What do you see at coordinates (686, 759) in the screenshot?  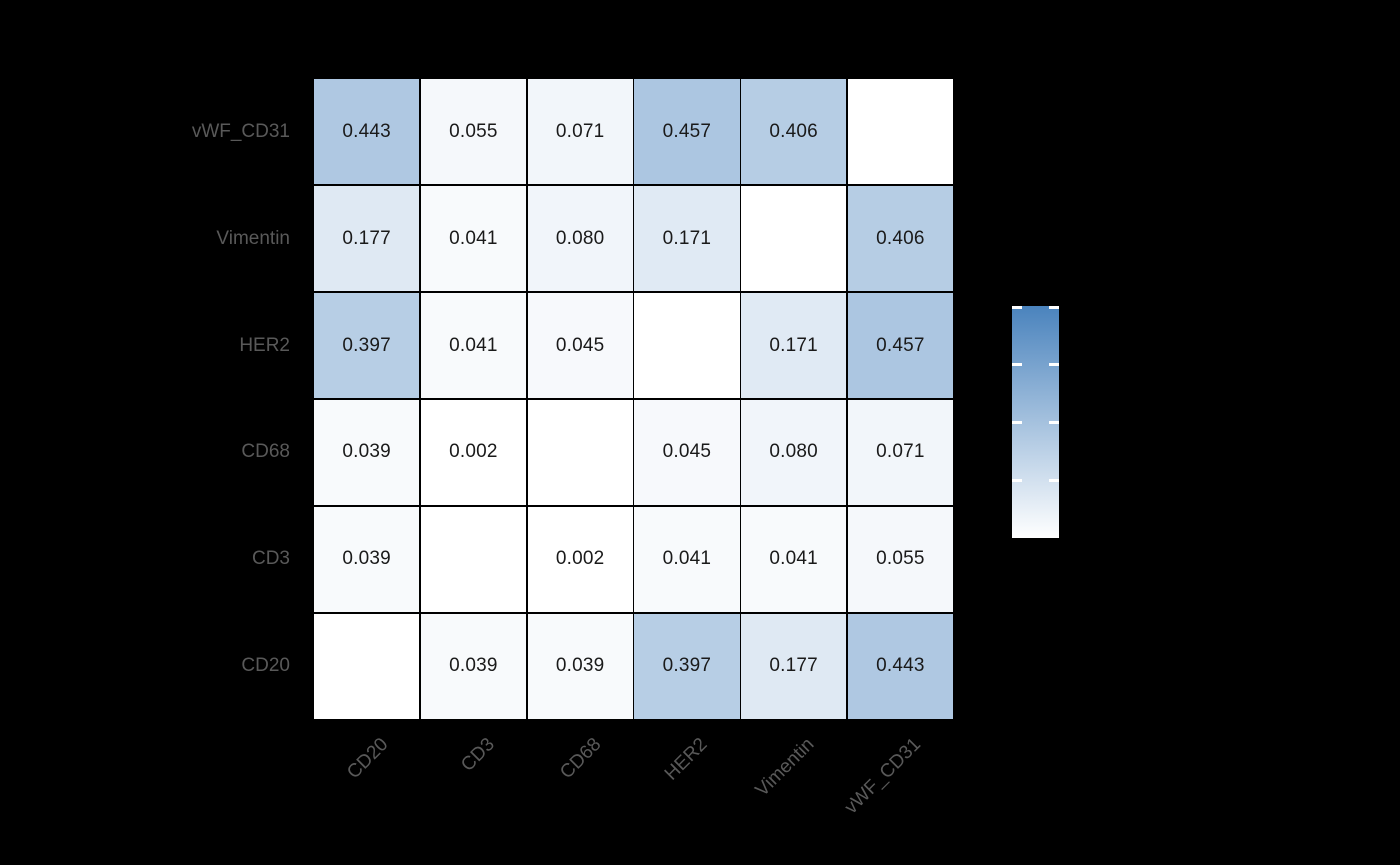 I see `x-tick-label-HER2: HER2` at bounding box center [686, 759].